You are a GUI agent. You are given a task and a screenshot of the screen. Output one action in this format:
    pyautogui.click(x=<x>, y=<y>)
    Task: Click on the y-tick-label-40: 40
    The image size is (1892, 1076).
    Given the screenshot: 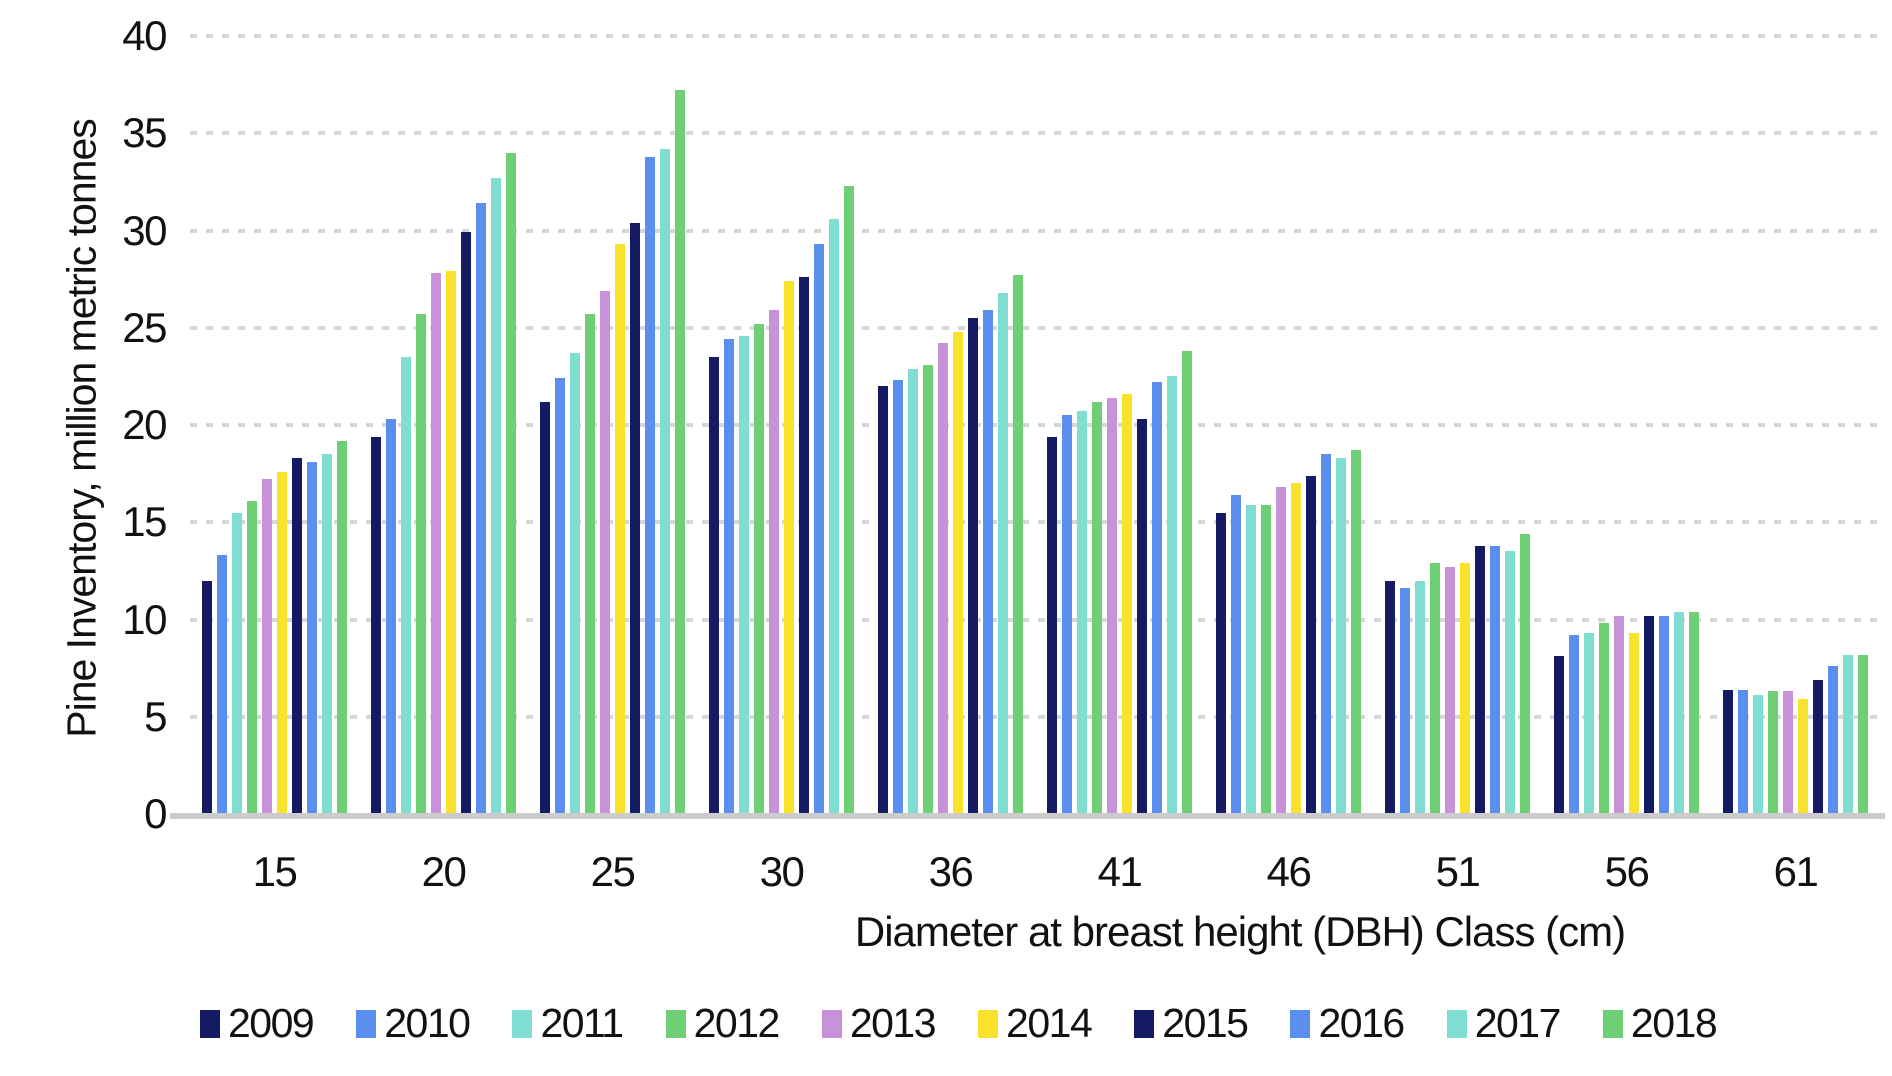 What is the action you would take?
    pyautogui.click(x=144, y=35)
    